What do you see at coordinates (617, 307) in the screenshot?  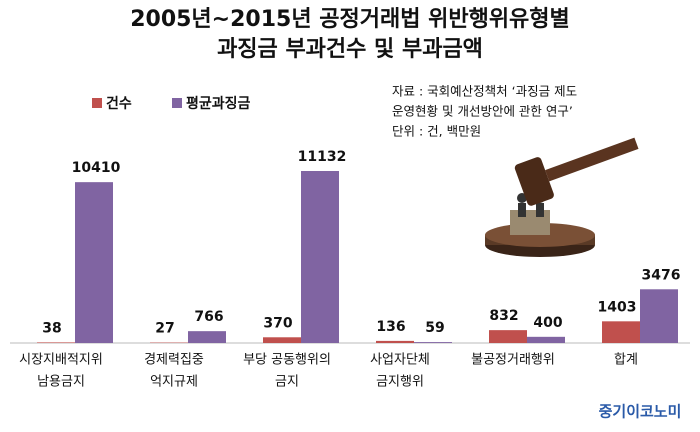 I see `data-label: 1403` at bounding box center [617, 307].